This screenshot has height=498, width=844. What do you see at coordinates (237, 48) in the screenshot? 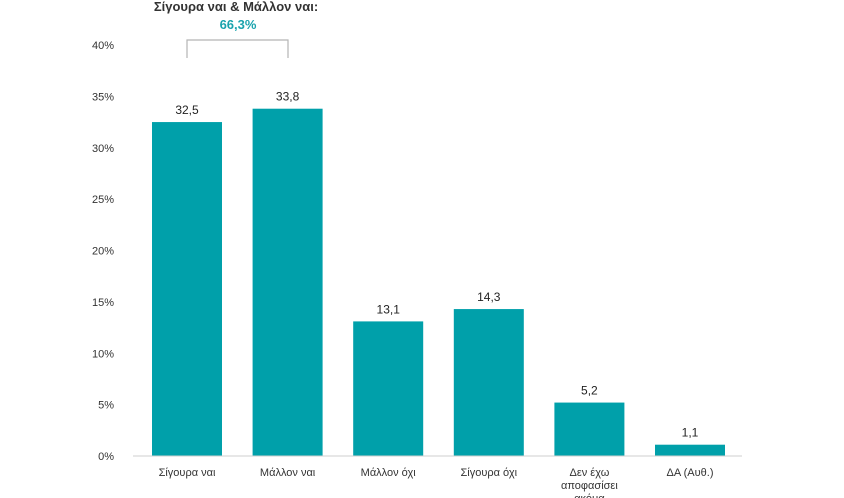
I see `annotation-bracket` at bounding box center [237, 48].